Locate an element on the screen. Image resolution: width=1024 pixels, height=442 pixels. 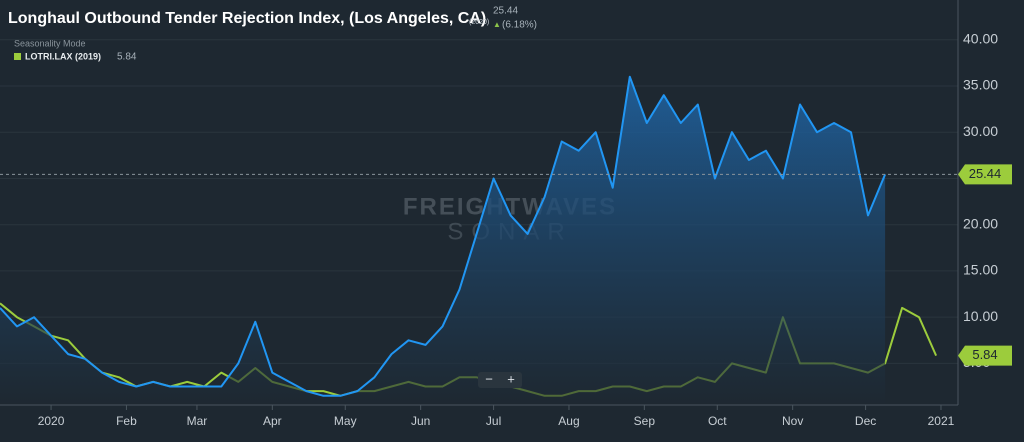
x-tick-label: Mar is located at coordinates (197, 421).